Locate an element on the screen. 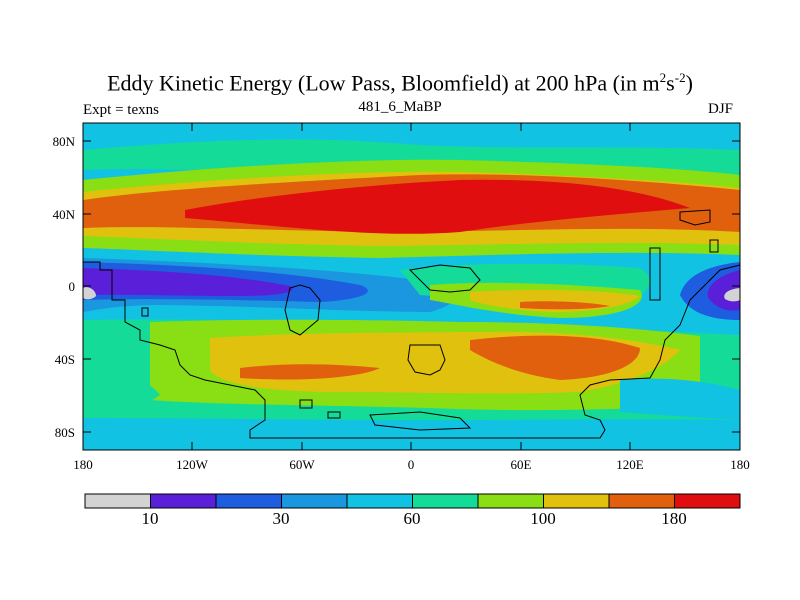 This screenshot has width=800, height=600. contour-cyan-se is located at coordinates (680, 399).